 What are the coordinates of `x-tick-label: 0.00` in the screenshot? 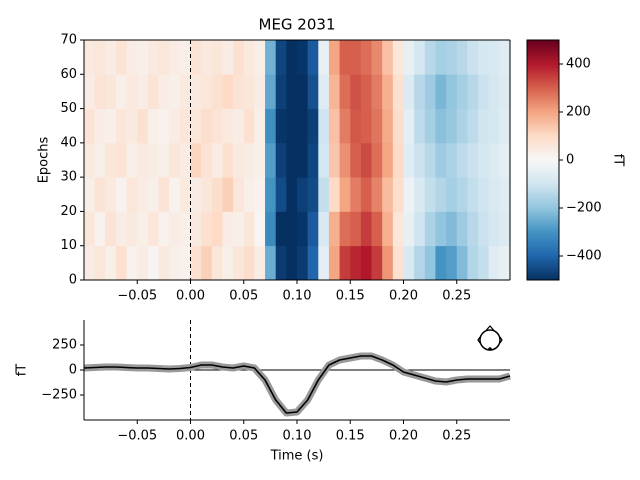 It's located at (190, 436).